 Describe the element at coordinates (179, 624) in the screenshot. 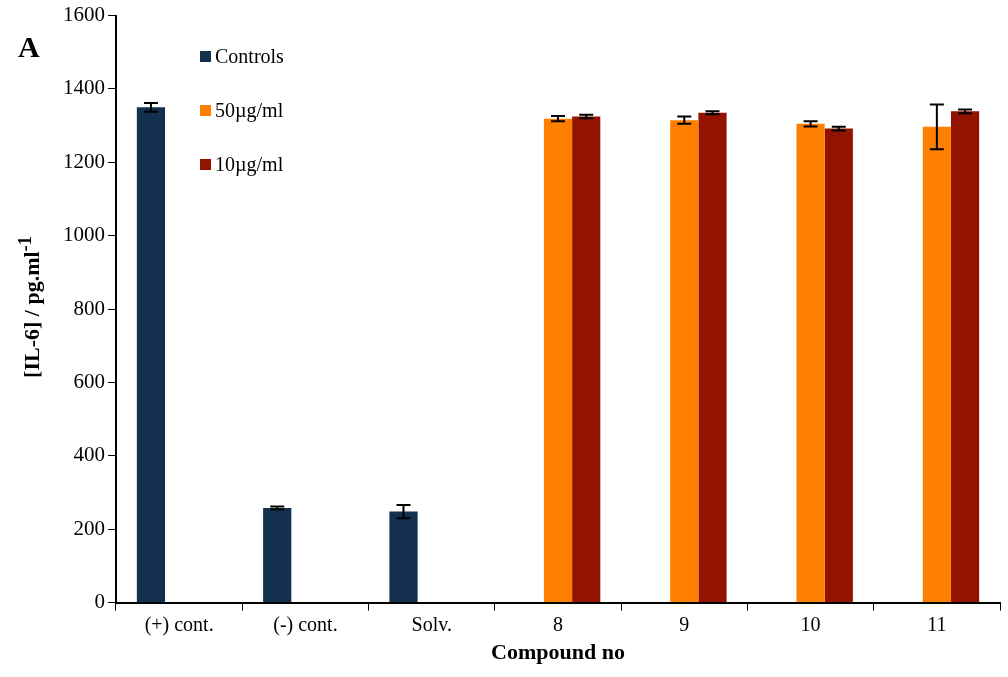

I see `x-tick-label: (+) cont.` at that location.